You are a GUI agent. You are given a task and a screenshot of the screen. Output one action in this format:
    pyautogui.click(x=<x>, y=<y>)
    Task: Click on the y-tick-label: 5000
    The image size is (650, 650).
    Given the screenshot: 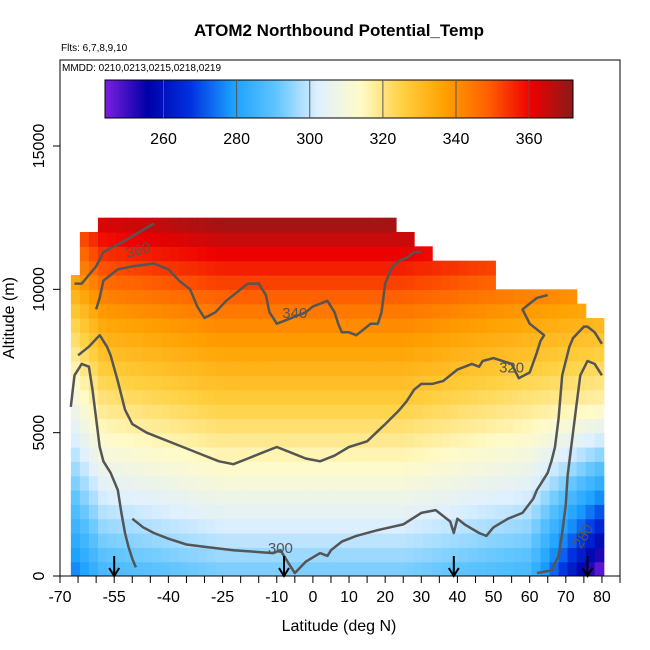 What is the action you would take?
    pyautogui.click(x=39, y=433)
    